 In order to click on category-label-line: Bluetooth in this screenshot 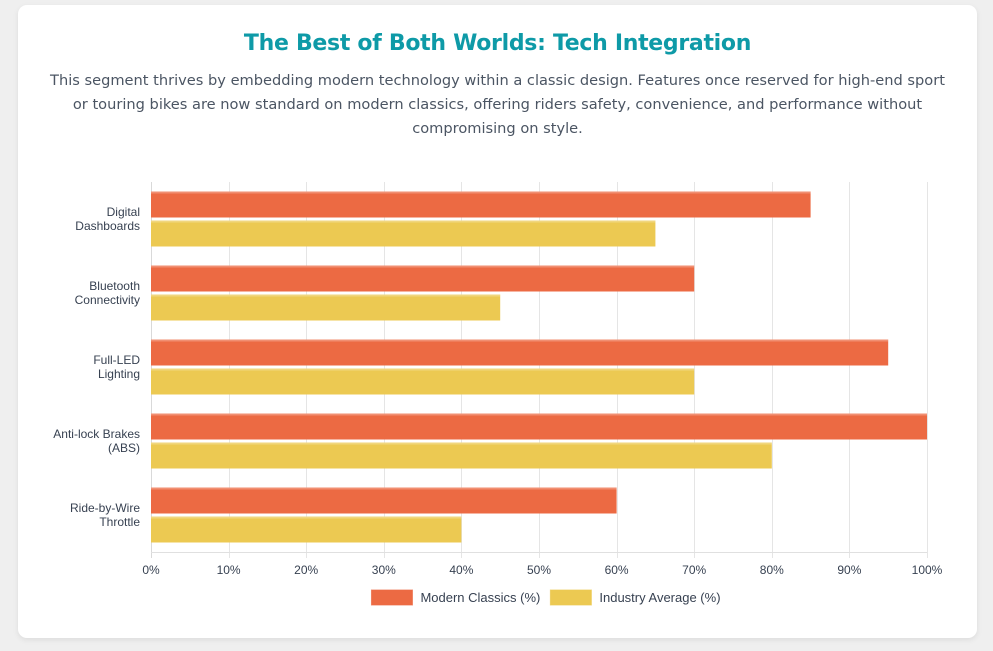, I will do `click(114, 286)`.